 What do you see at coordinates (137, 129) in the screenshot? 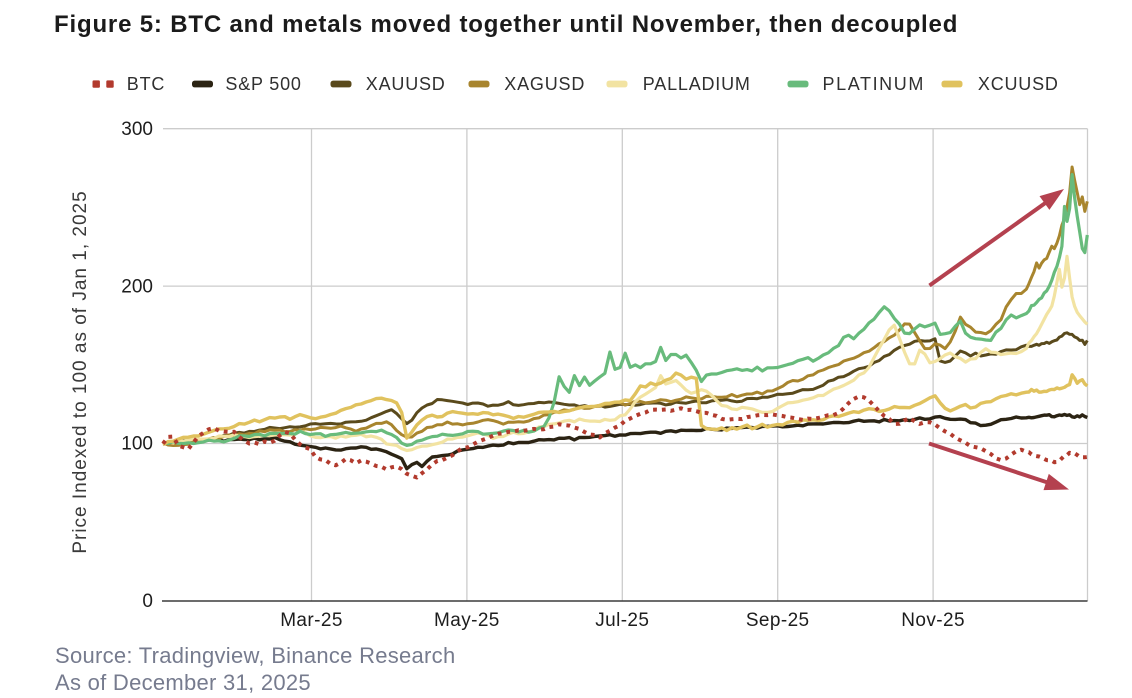
I see `svg-text: 300` at bounding box center [137, 129].